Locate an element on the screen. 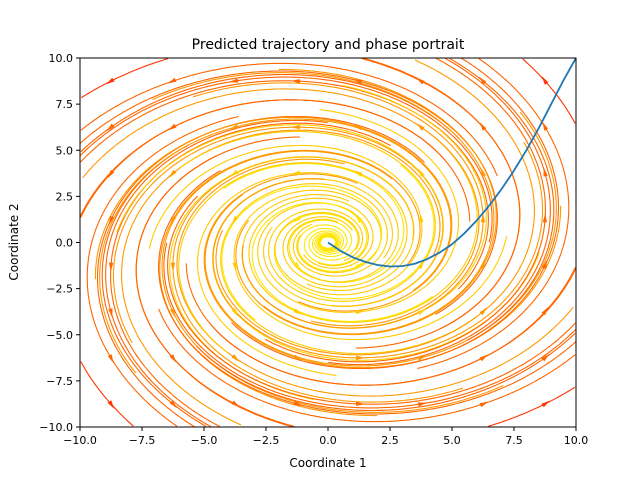 The image size is (640, 480). x-tick-label: 7.5 is located at coordinates (514, 440).